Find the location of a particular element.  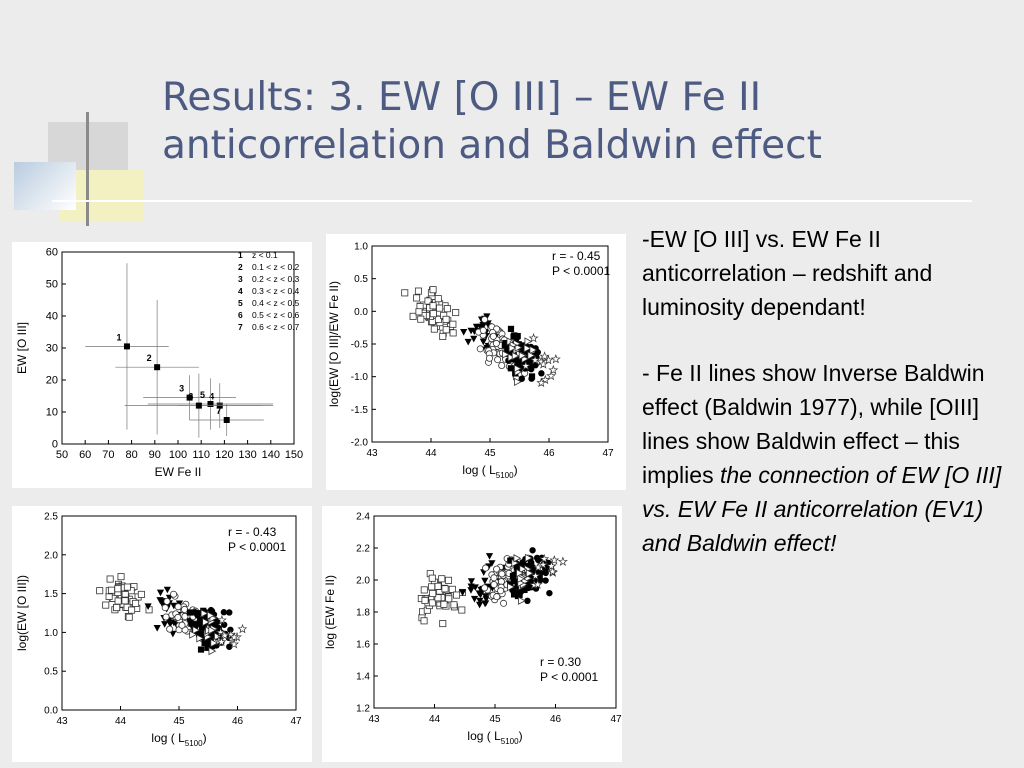

legend-text: z < 0.1 is located at coordinates (265, 255).